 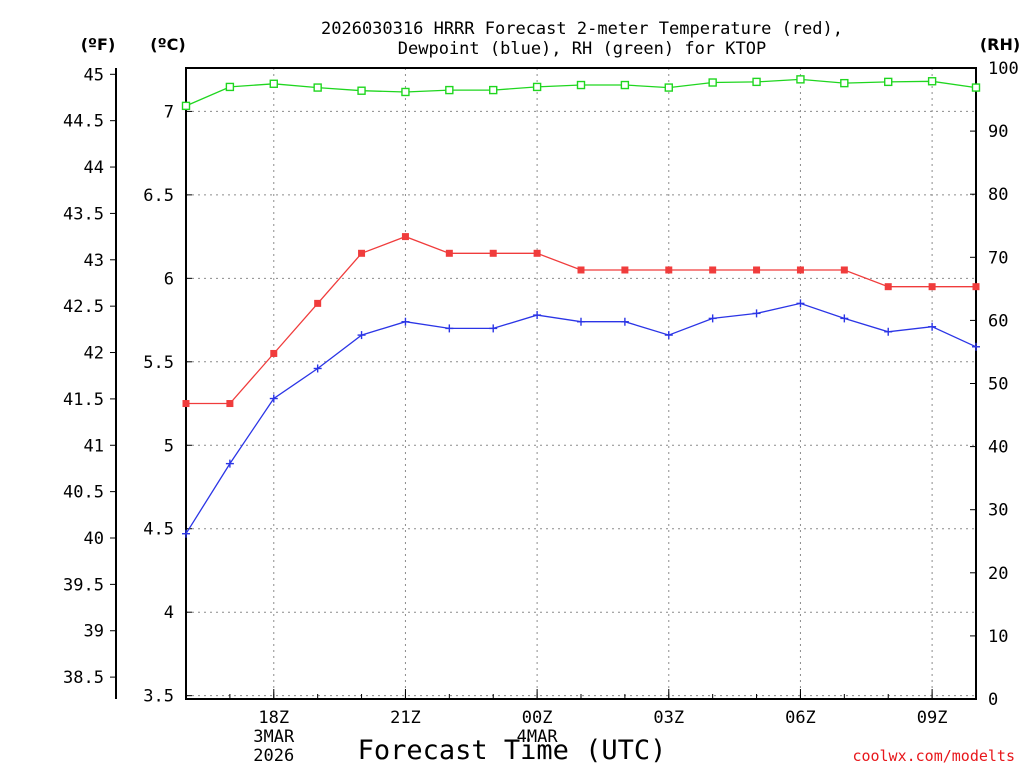 What do you see at coordinates (274, 737) in the screenshot?
I see `time-date-label: 3MAR` at bounding box center [274, 737].